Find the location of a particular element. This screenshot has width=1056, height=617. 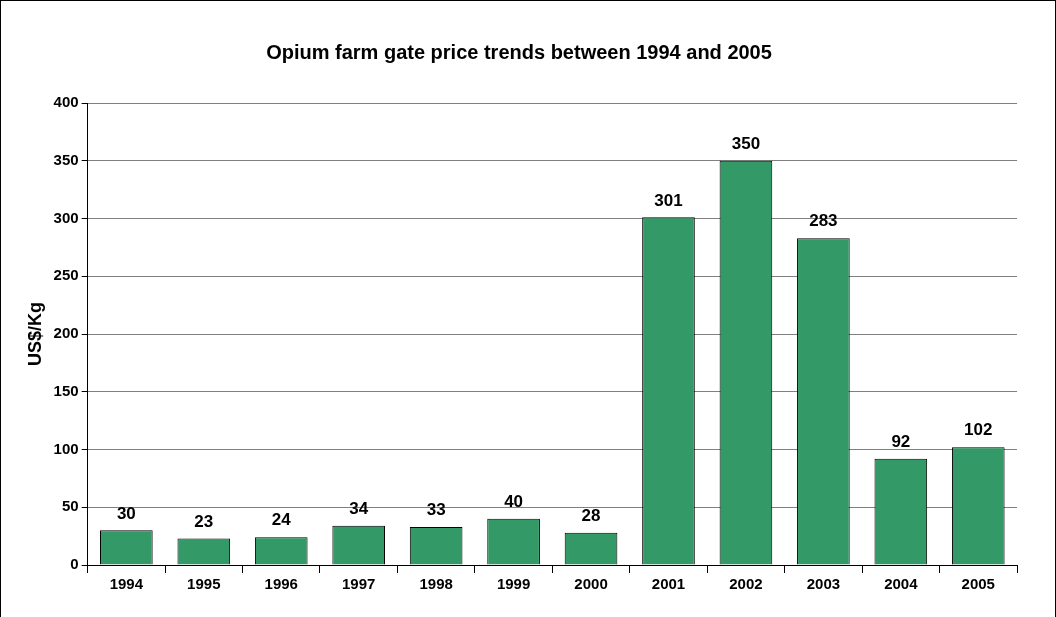

y-tick-label: 300 is located at coordinates (66, 217).